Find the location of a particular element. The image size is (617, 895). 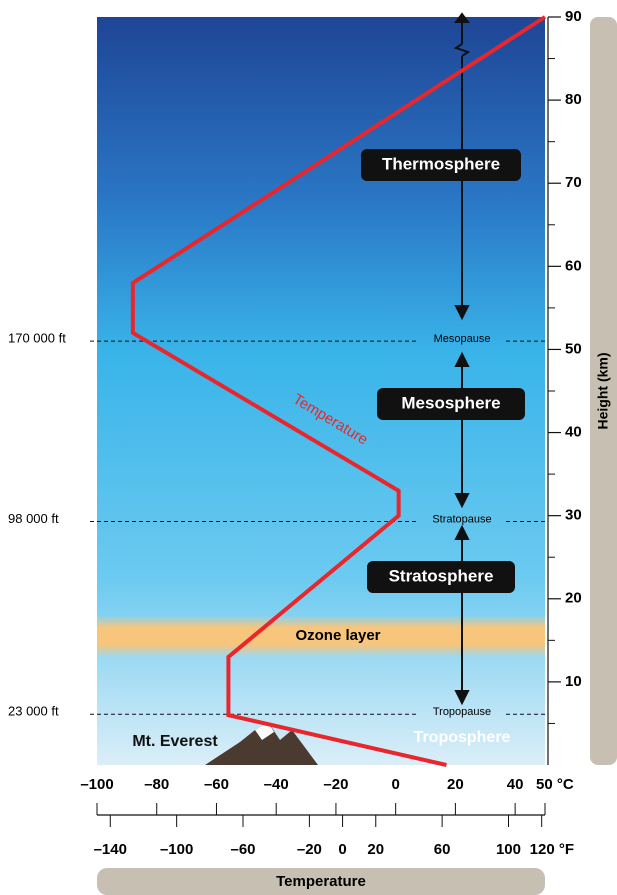

y-tick-label: 30 is located at coordinates (573, 515).